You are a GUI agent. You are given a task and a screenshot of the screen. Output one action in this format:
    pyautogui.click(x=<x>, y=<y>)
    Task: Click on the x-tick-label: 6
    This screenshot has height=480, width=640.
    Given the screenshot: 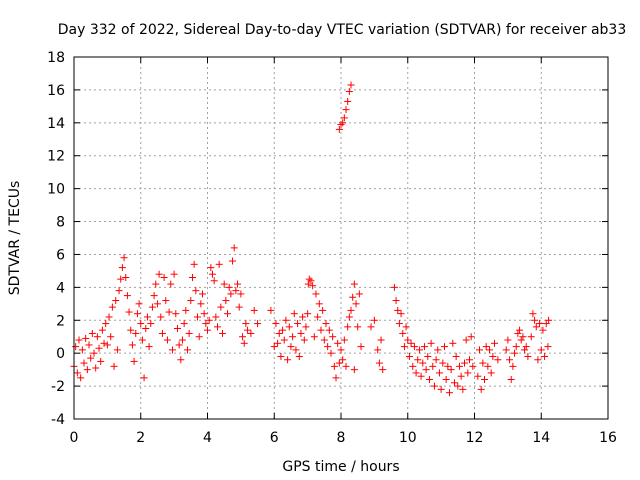 What is the action you would take?
    pyautogui.click(x=274, y=438)
    